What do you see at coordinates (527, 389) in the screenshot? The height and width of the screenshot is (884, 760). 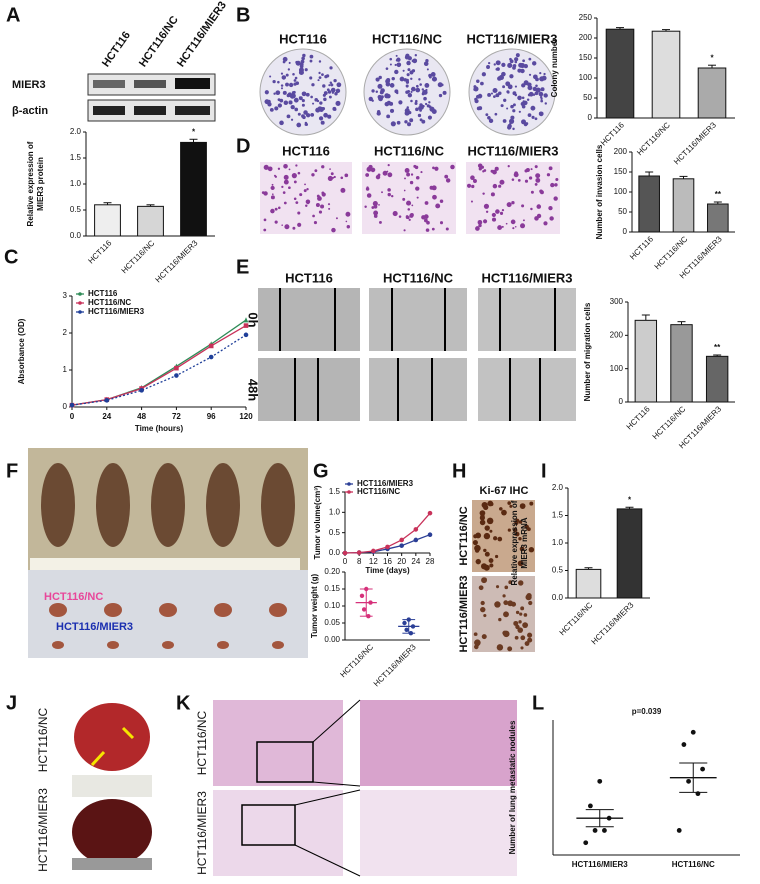 I see `wound-image` at bounding box center [527, 389].